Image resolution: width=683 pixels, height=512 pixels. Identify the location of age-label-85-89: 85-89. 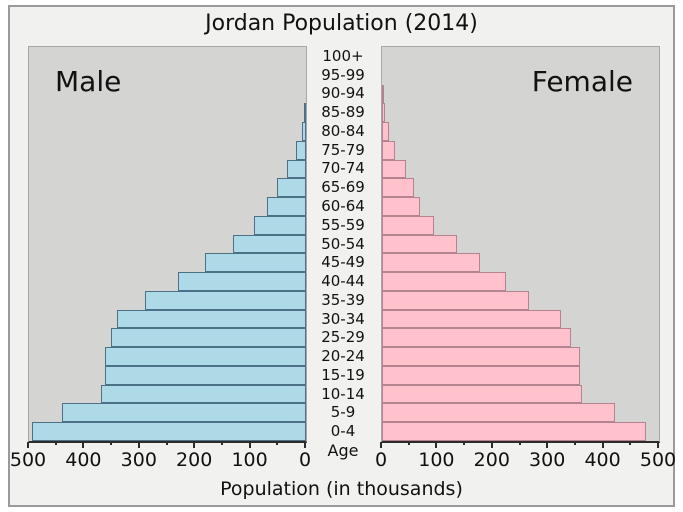
(343, 112).